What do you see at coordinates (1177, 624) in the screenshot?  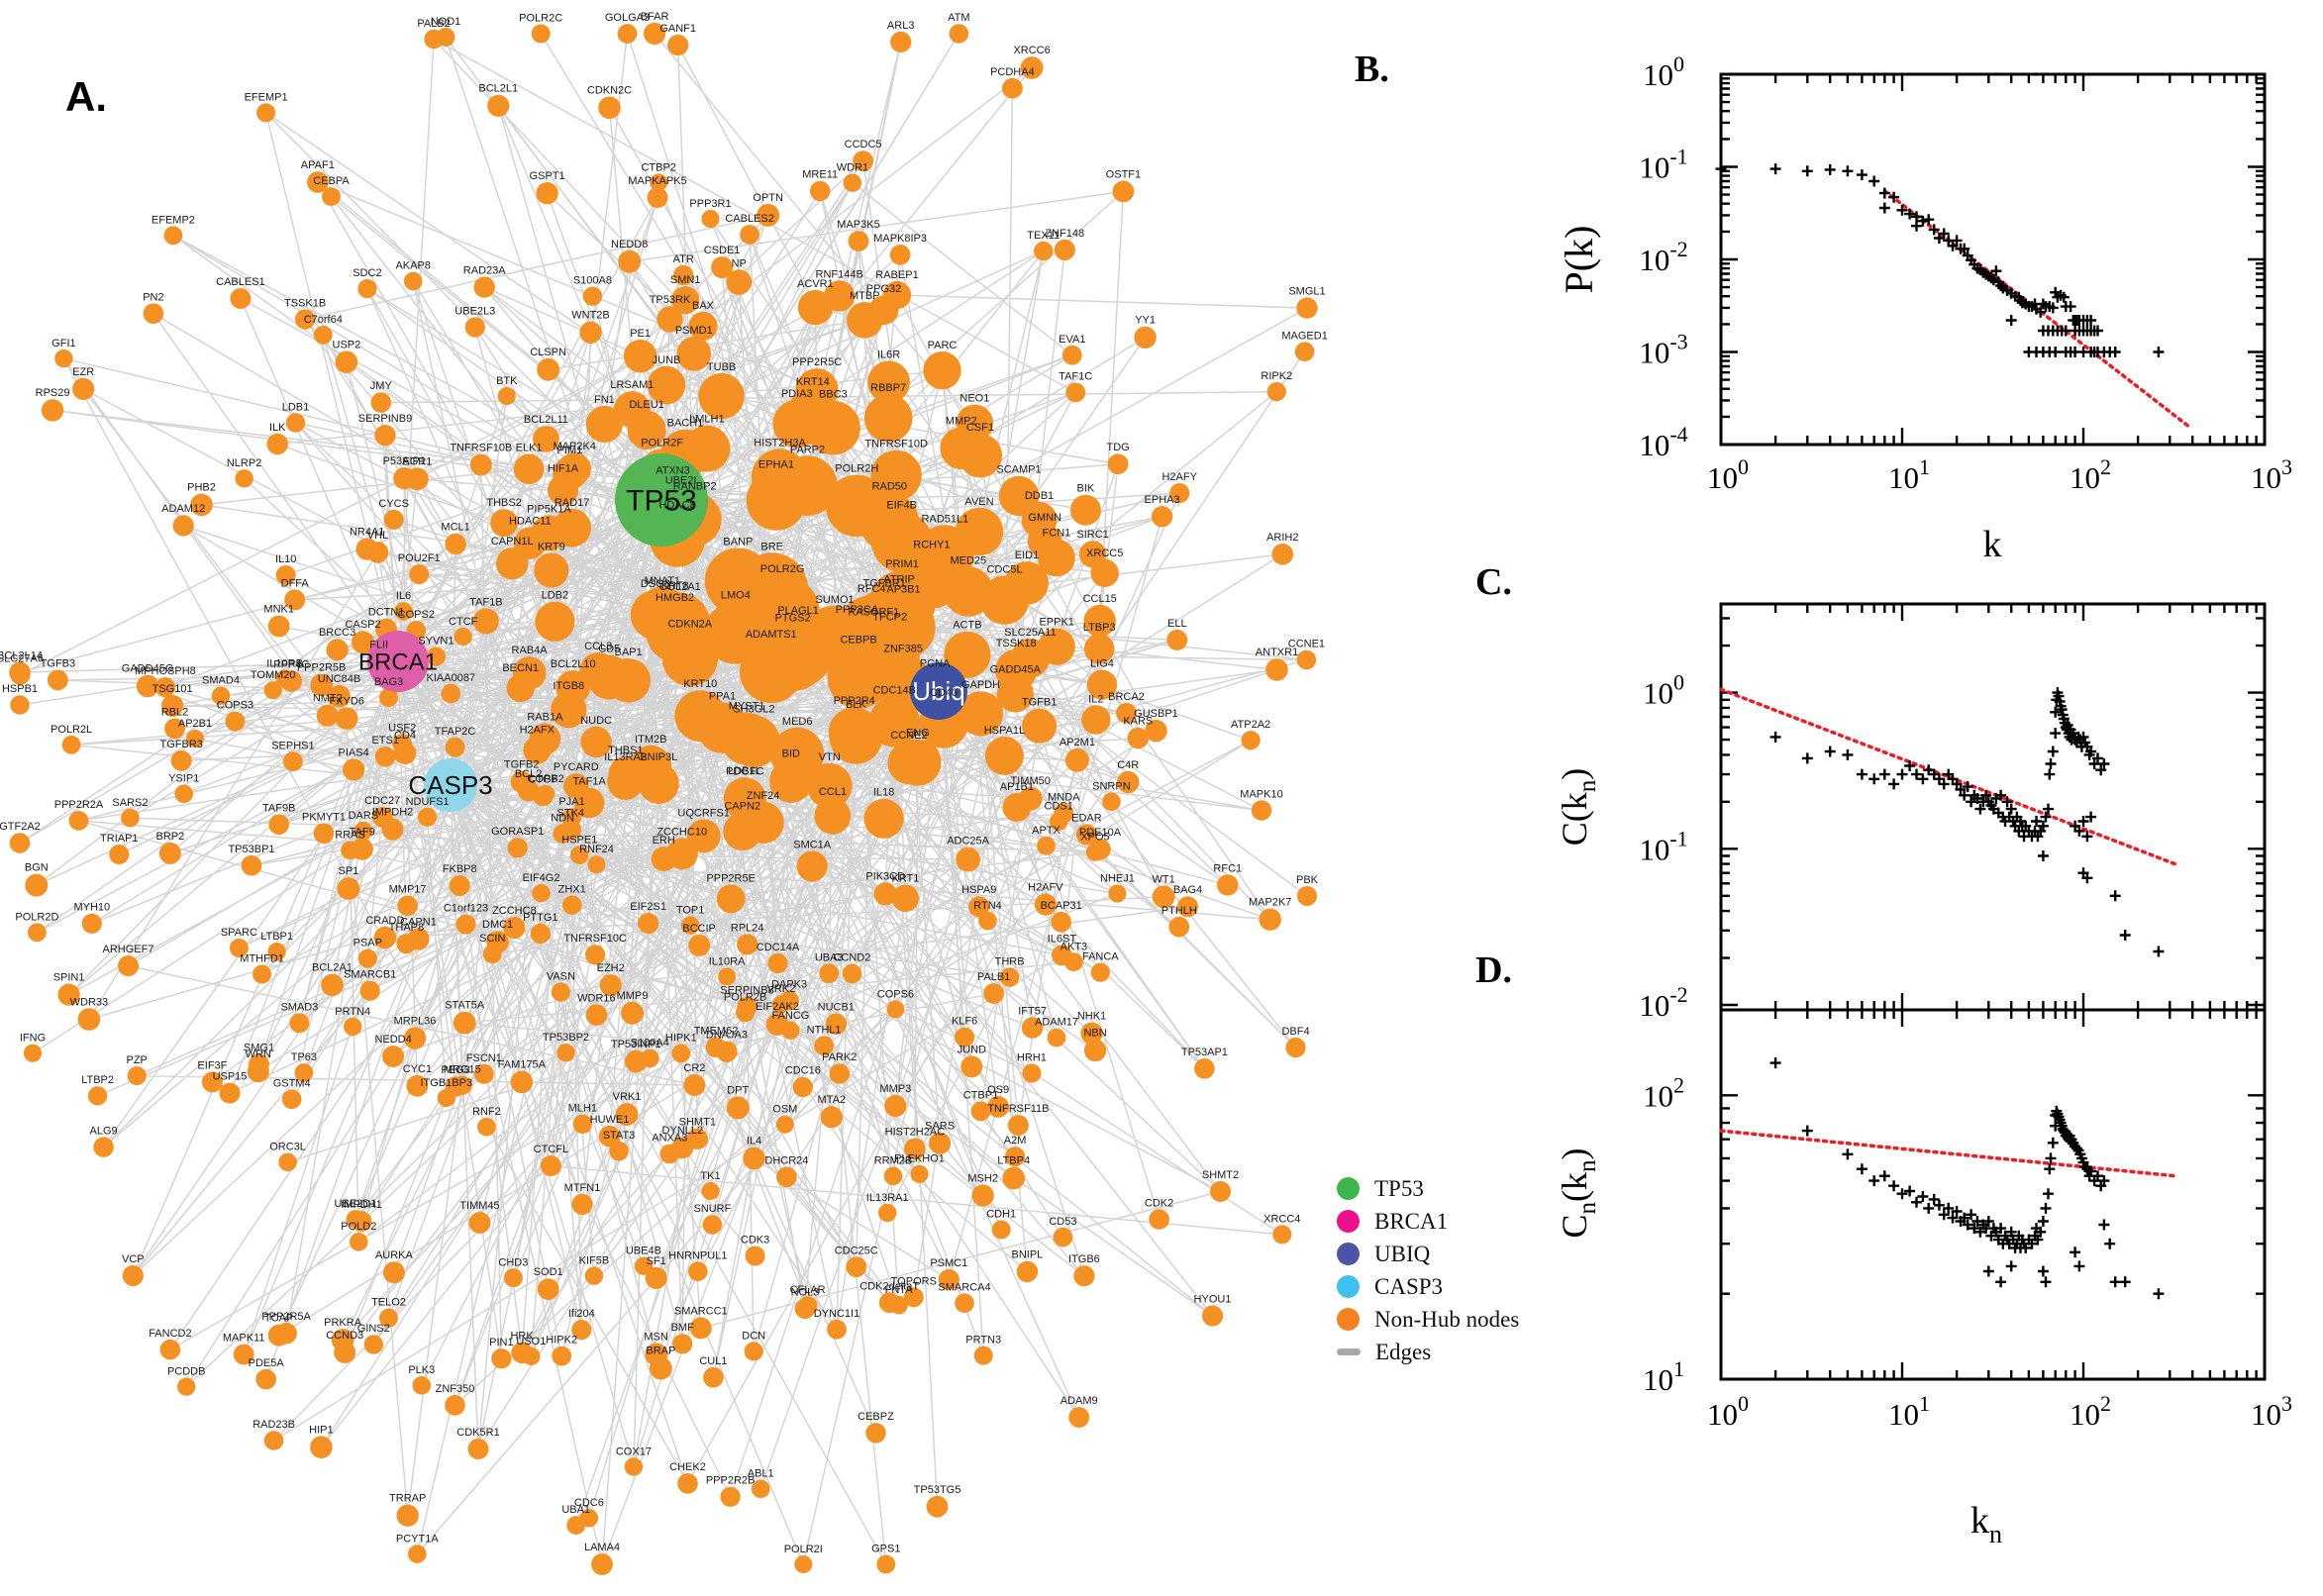 I see `network-node-label: ELL` at bounding box center [1177, 624].